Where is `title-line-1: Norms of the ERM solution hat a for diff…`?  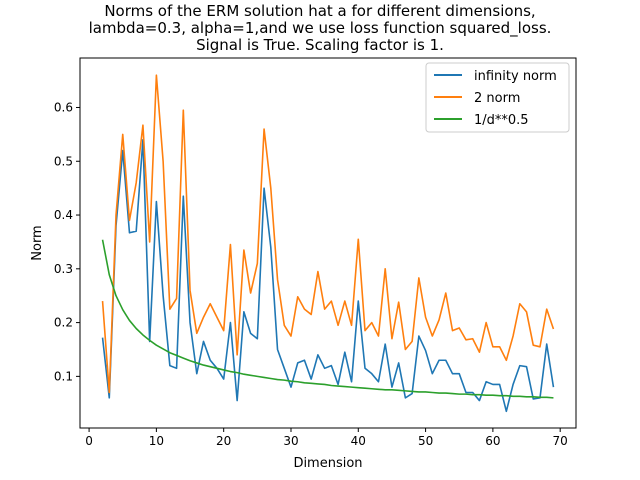
title-line-1: Norms of the ERM solution hat a for diff… is located at coordinates (319, 11).